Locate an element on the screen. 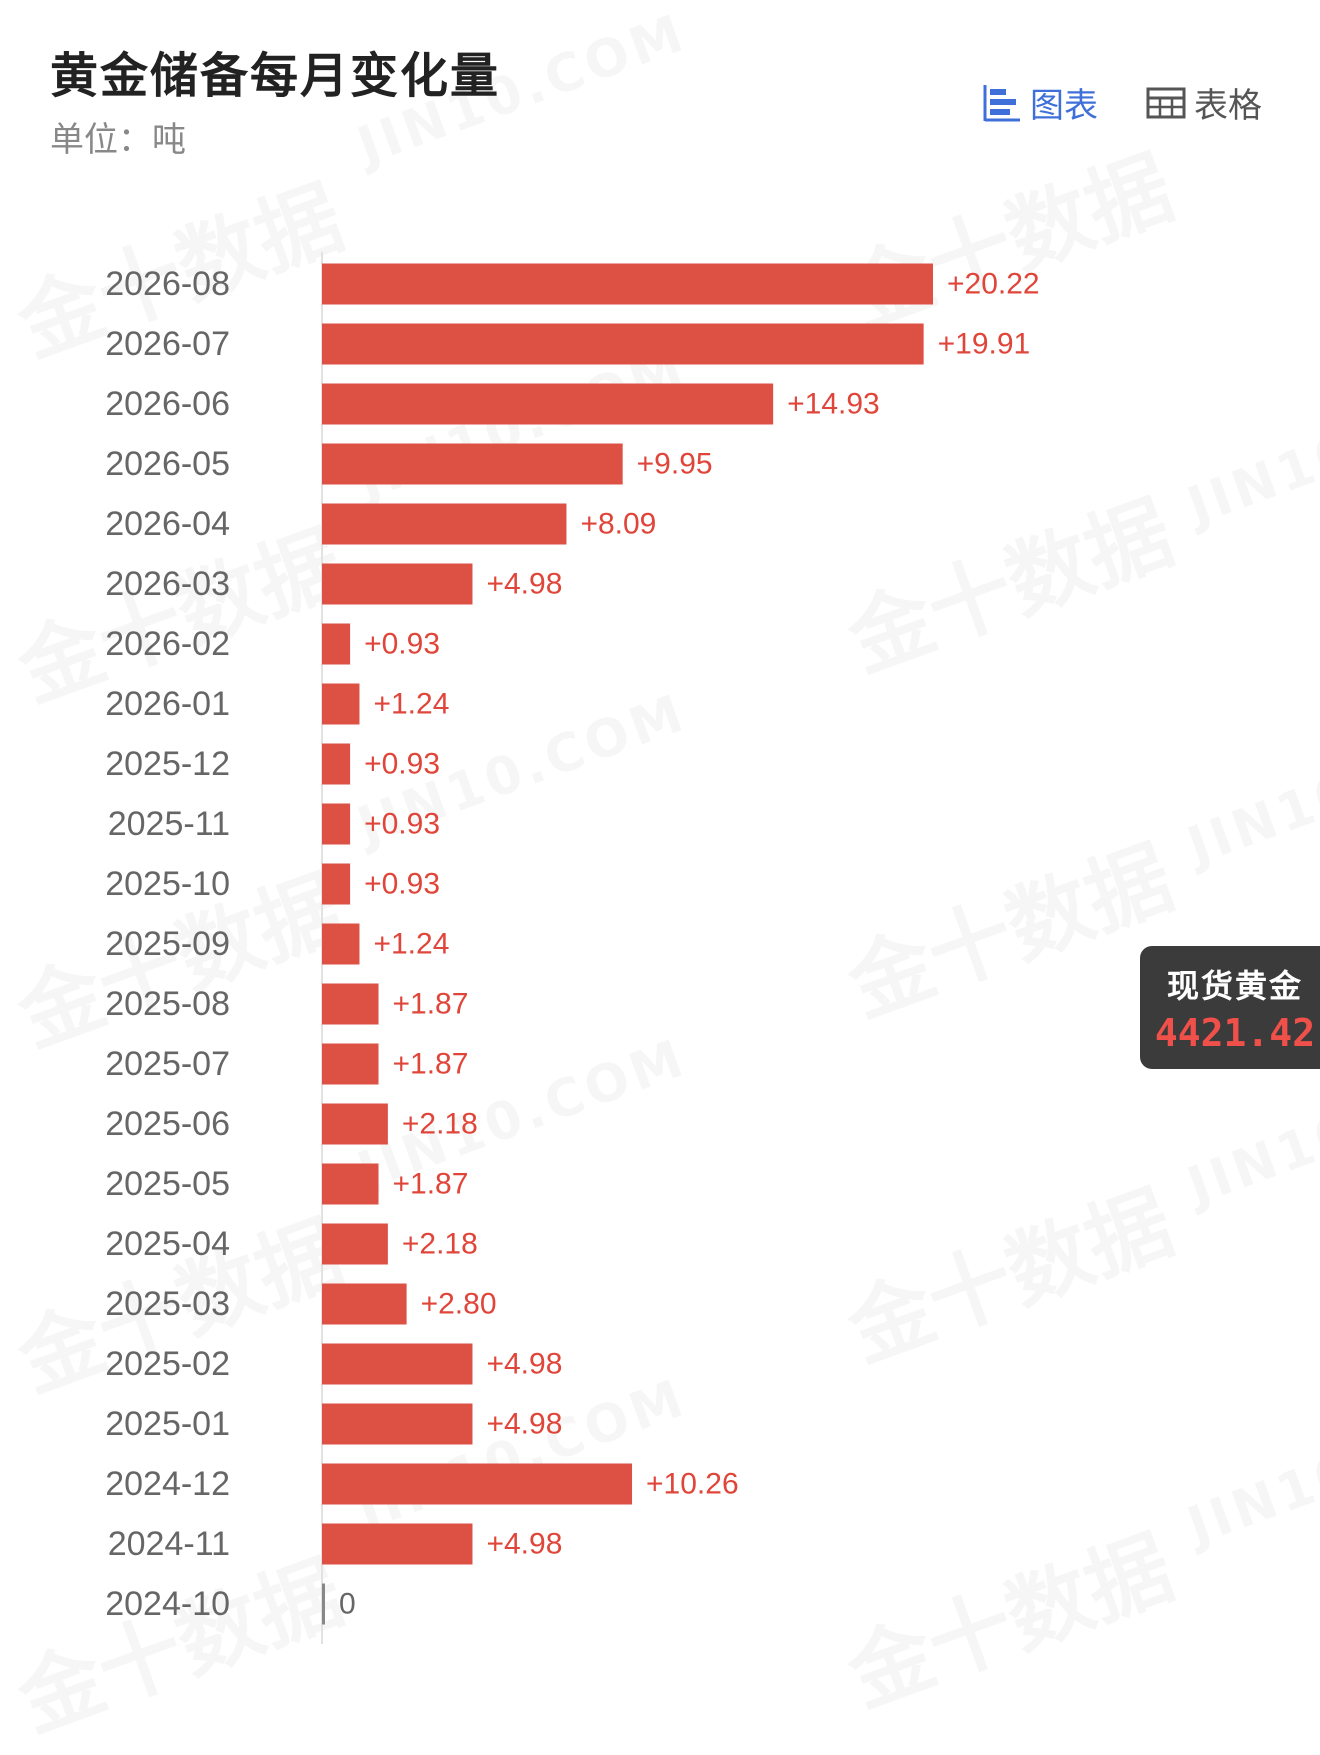 This screenshot has width=1320, height=1755. spot-gold-label: 现货黄金 is located at coordinates (1234, 985).